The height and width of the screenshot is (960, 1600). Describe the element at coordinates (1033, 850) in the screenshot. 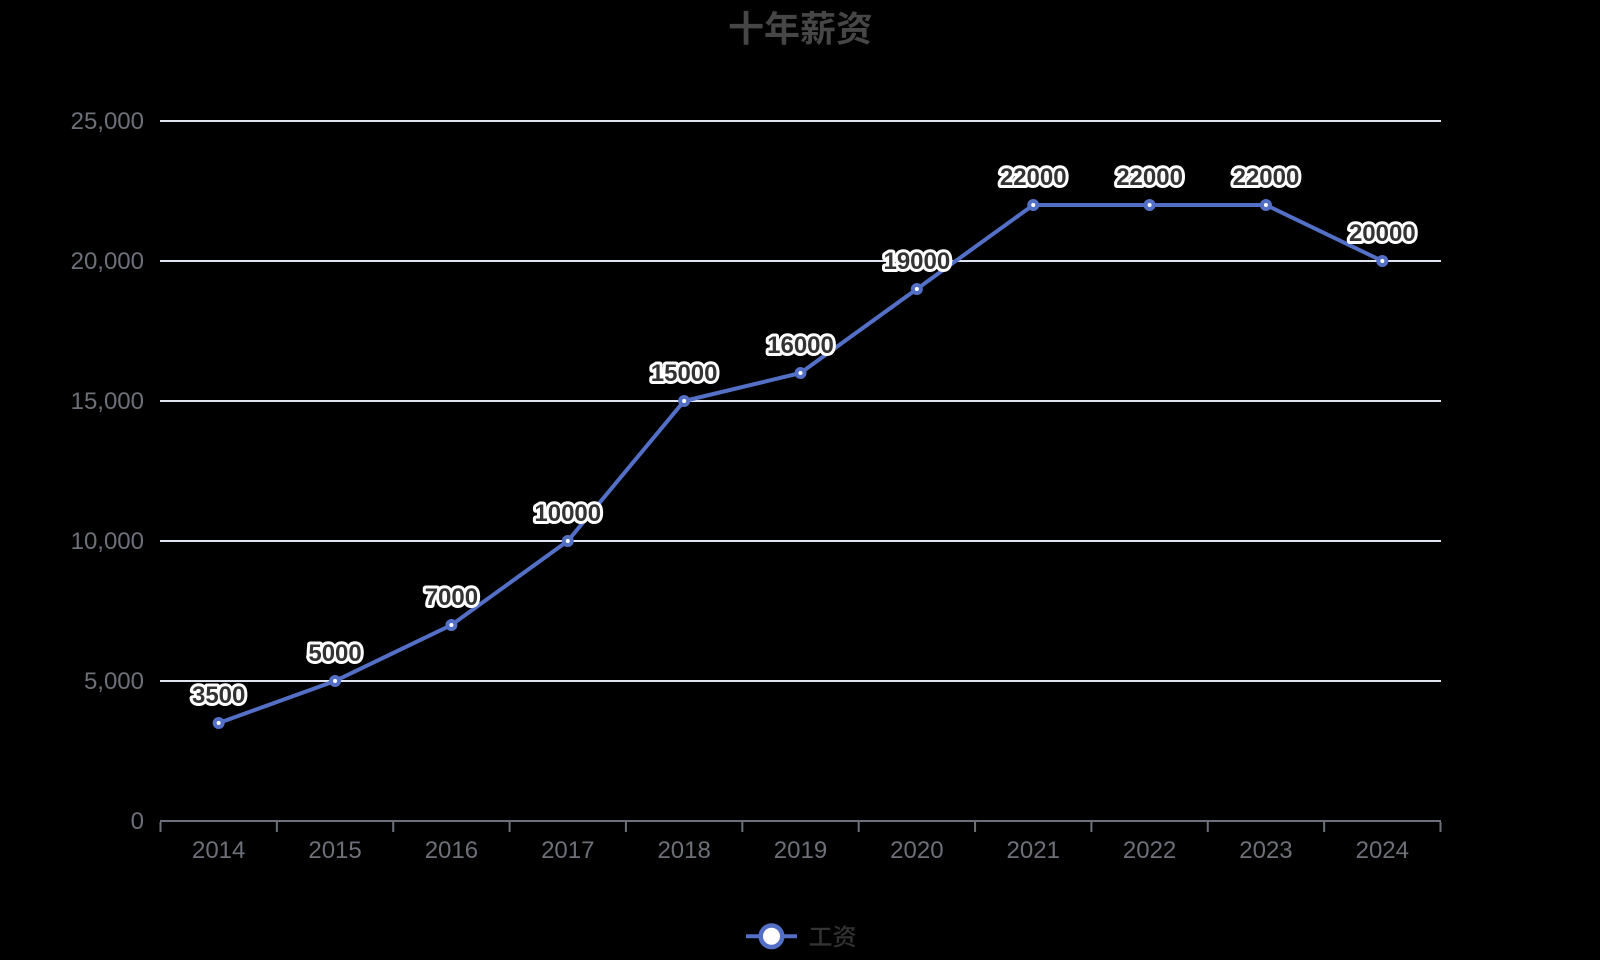

I see `svg-text: 2021` at that location.